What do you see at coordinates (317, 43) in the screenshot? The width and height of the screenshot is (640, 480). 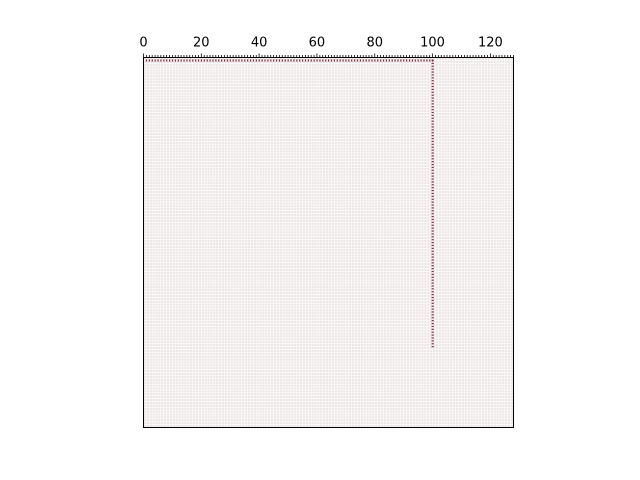 I see `x-tick-label: 60` at bounding box center [317, 43].